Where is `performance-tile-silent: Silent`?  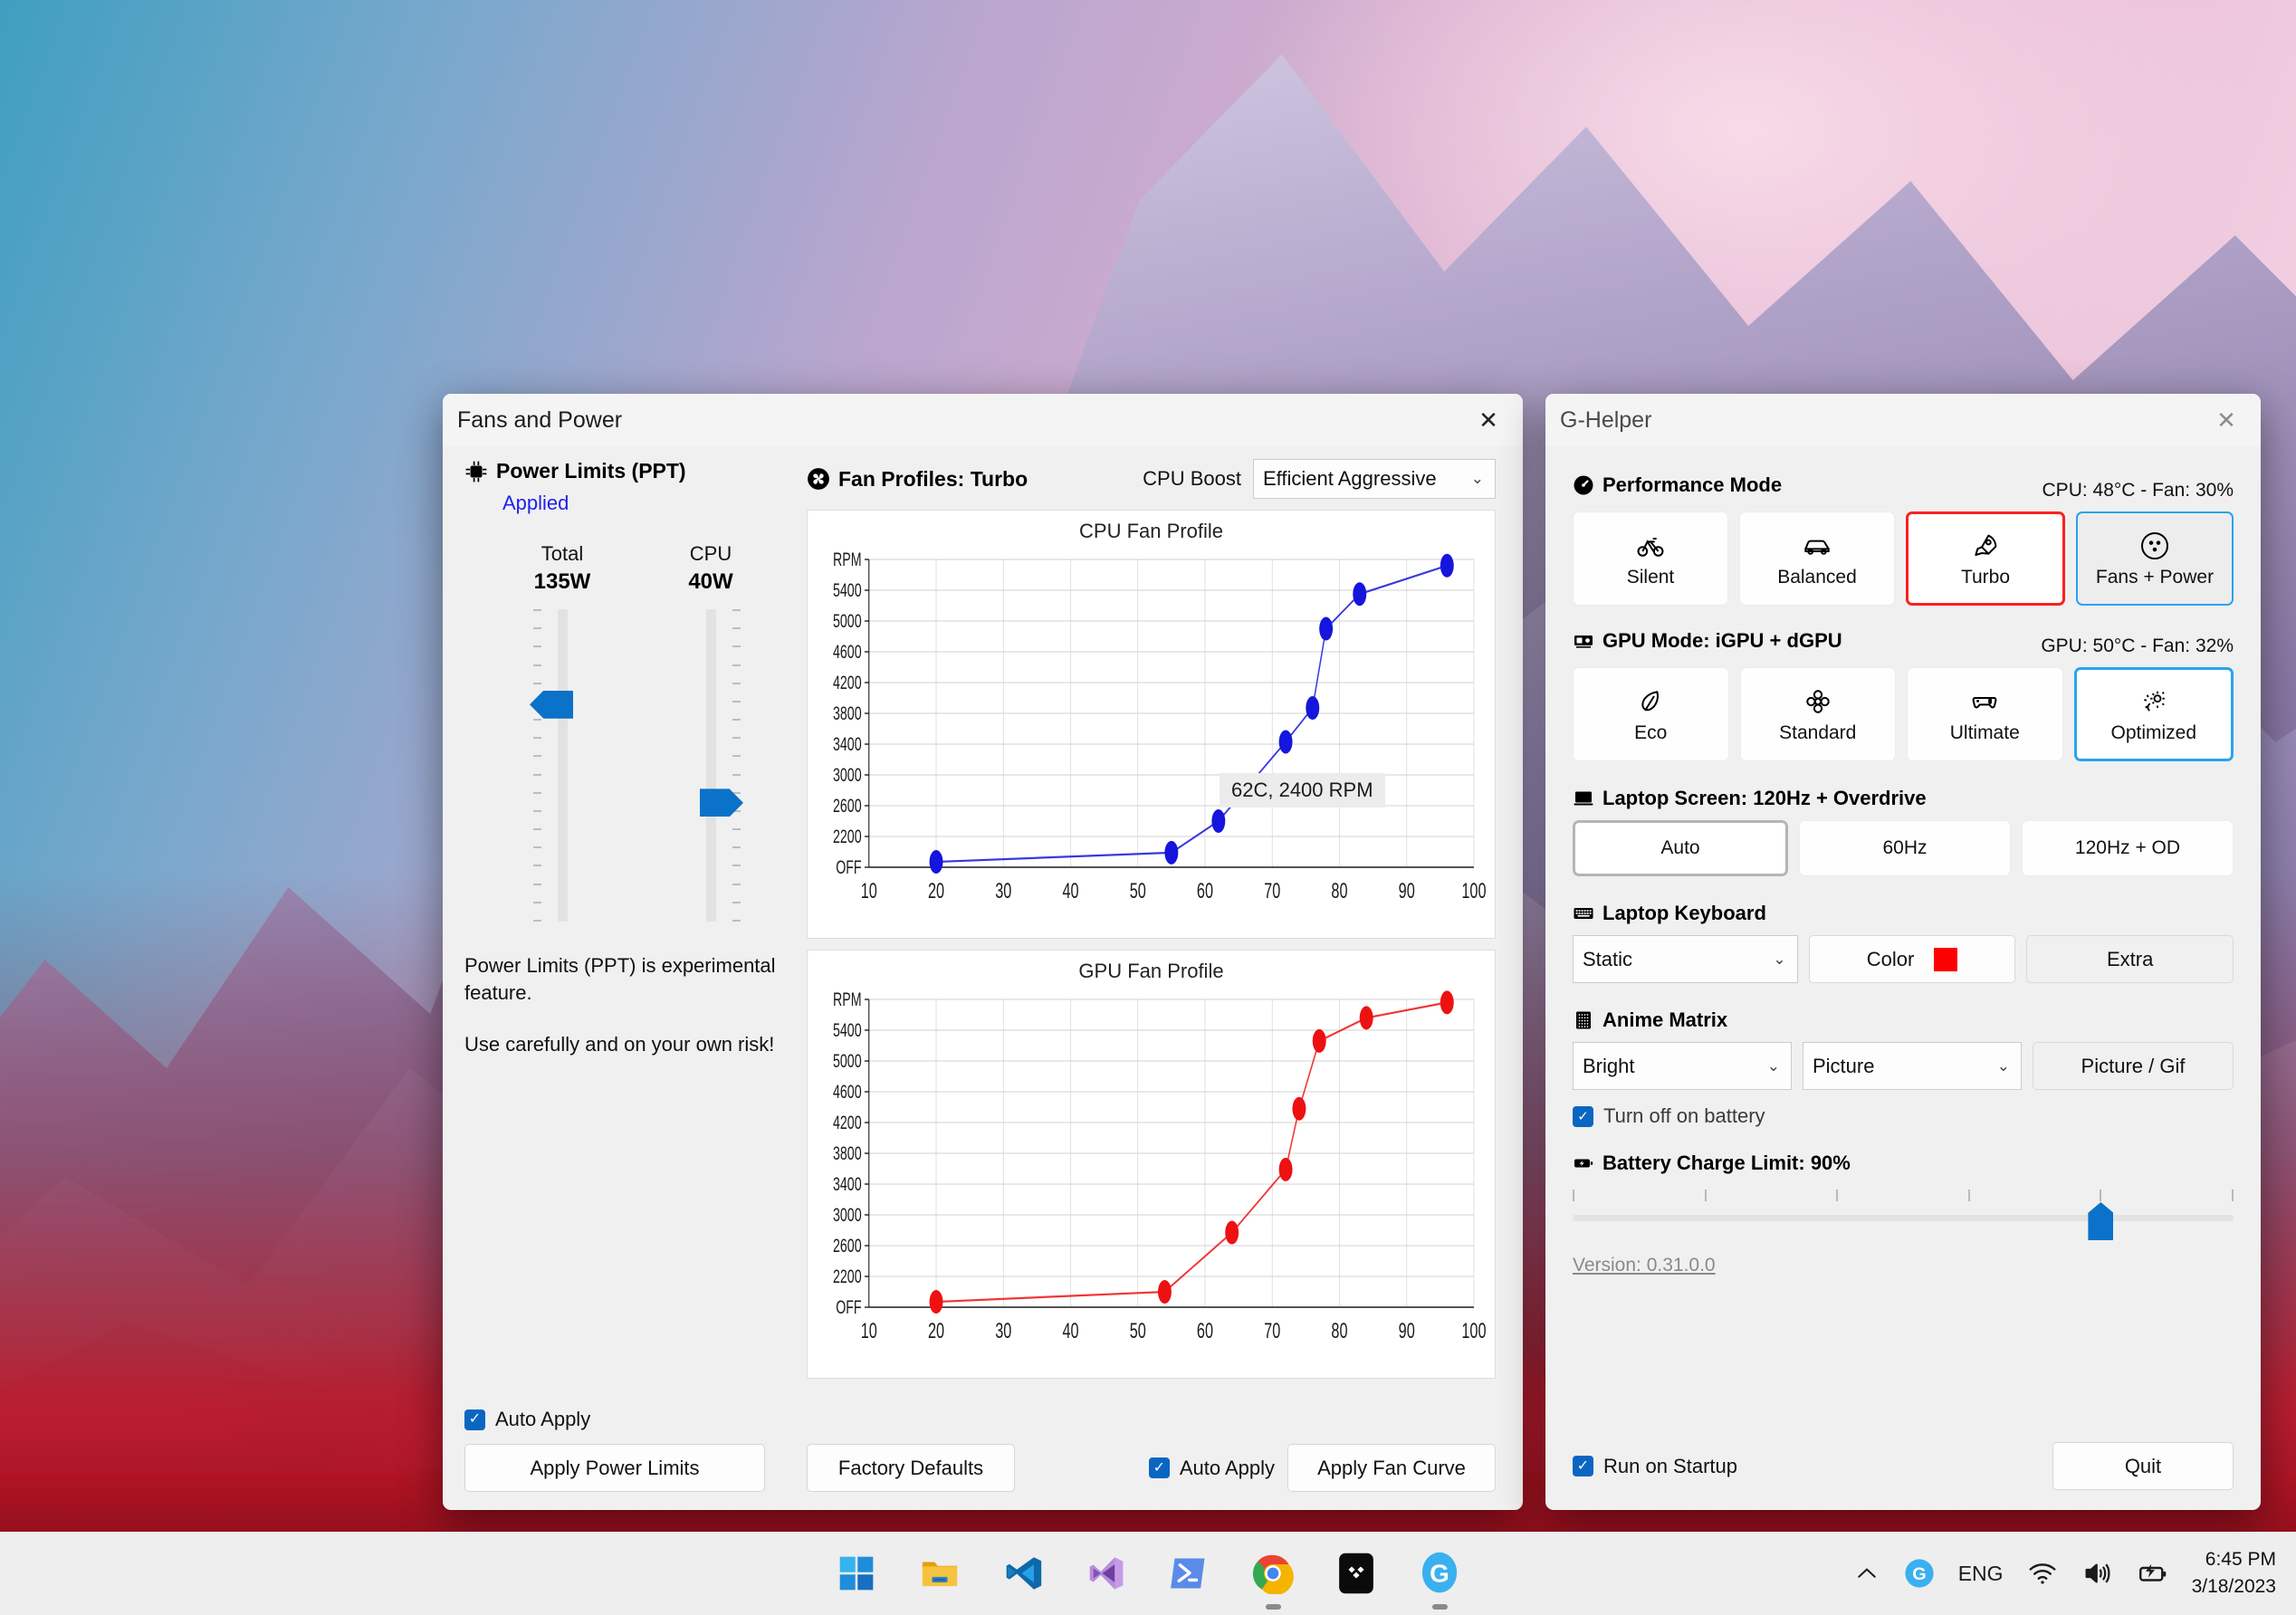 performance-tile-silent: Silent is located at coordinates (1650, 558).